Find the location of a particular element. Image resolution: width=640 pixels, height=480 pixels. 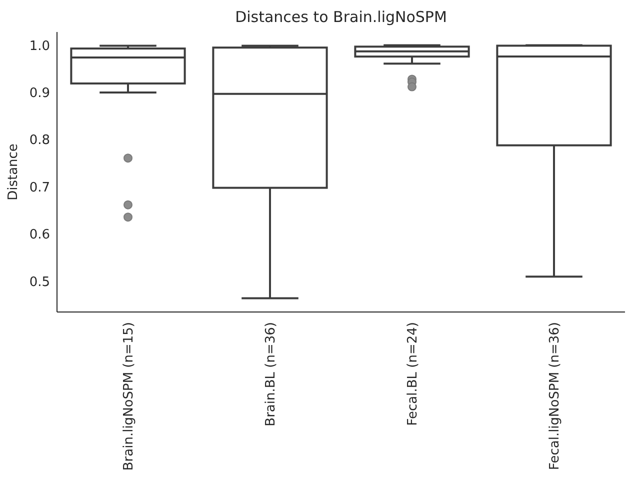

y-tick-label: 0.5 is located at coordinates (39, 282).